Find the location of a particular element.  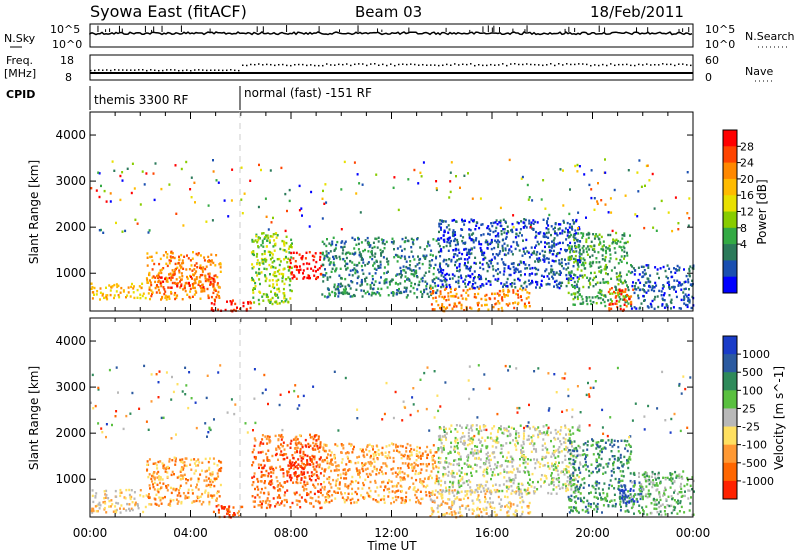

sky-panel-frame is located at coordinates (391, 35).